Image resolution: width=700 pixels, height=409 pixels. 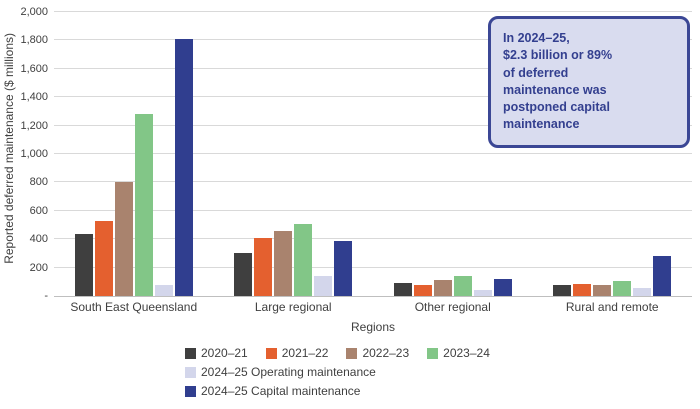 I want to click on y-tick-label: 200, so click(x=38, y=267).